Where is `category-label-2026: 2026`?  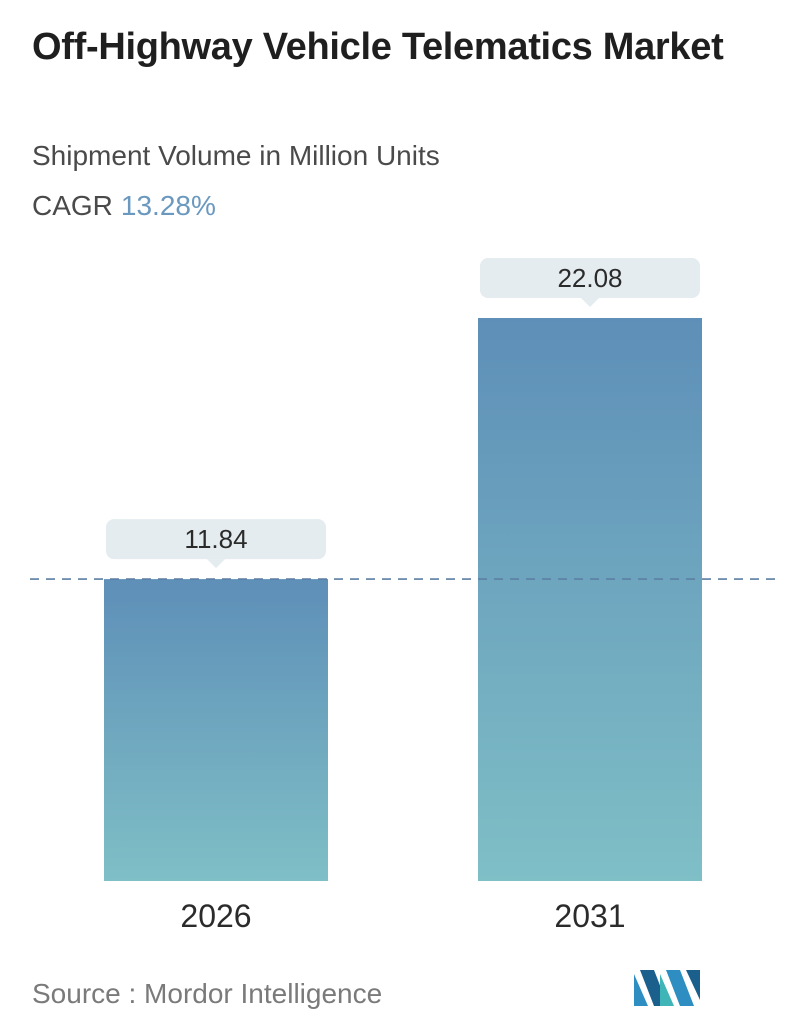
category-label-2026: 2026 is located at coordinates (215, 916).